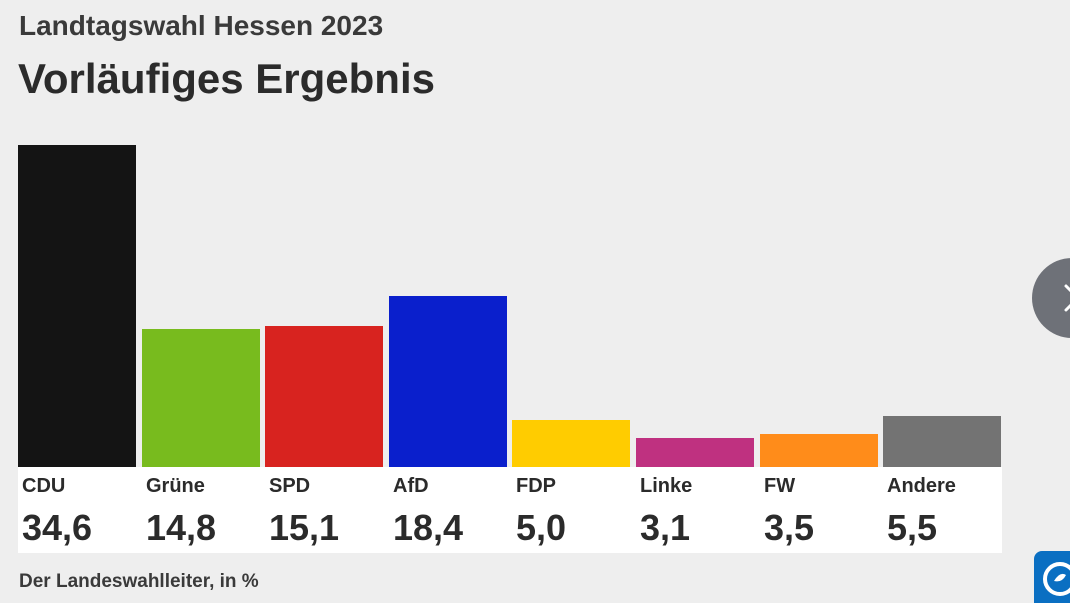  What do you see at coordinates (226, 78) in the screenshot?
I see `chart-title: Vorläufiges Ergebnis` at bounding box center [226, 78].